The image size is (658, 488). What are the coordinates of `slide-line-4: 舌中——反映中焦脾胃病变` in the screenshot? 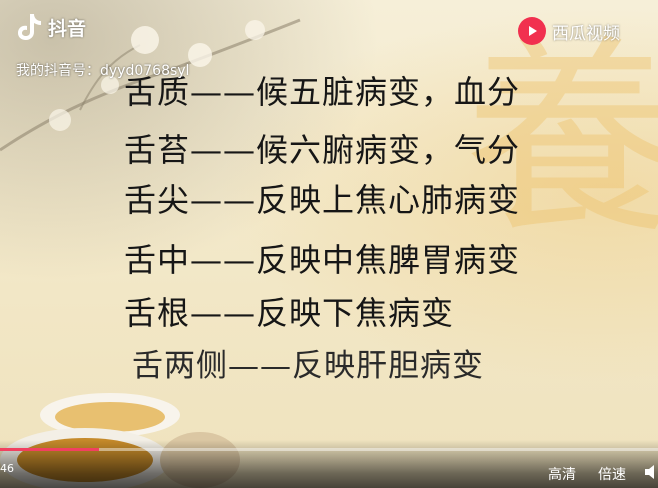 It's located at (322, 260).